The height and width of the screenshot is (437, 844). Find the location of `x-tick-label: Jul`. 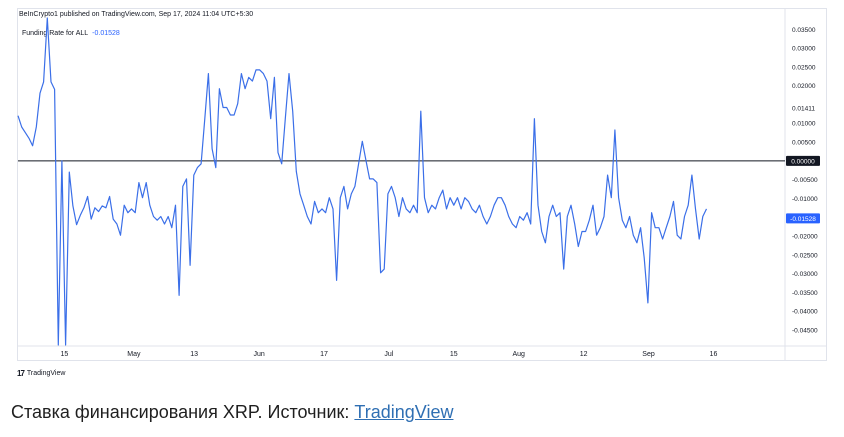

x-tick-label: Jul is located at coordinates (388, 354).